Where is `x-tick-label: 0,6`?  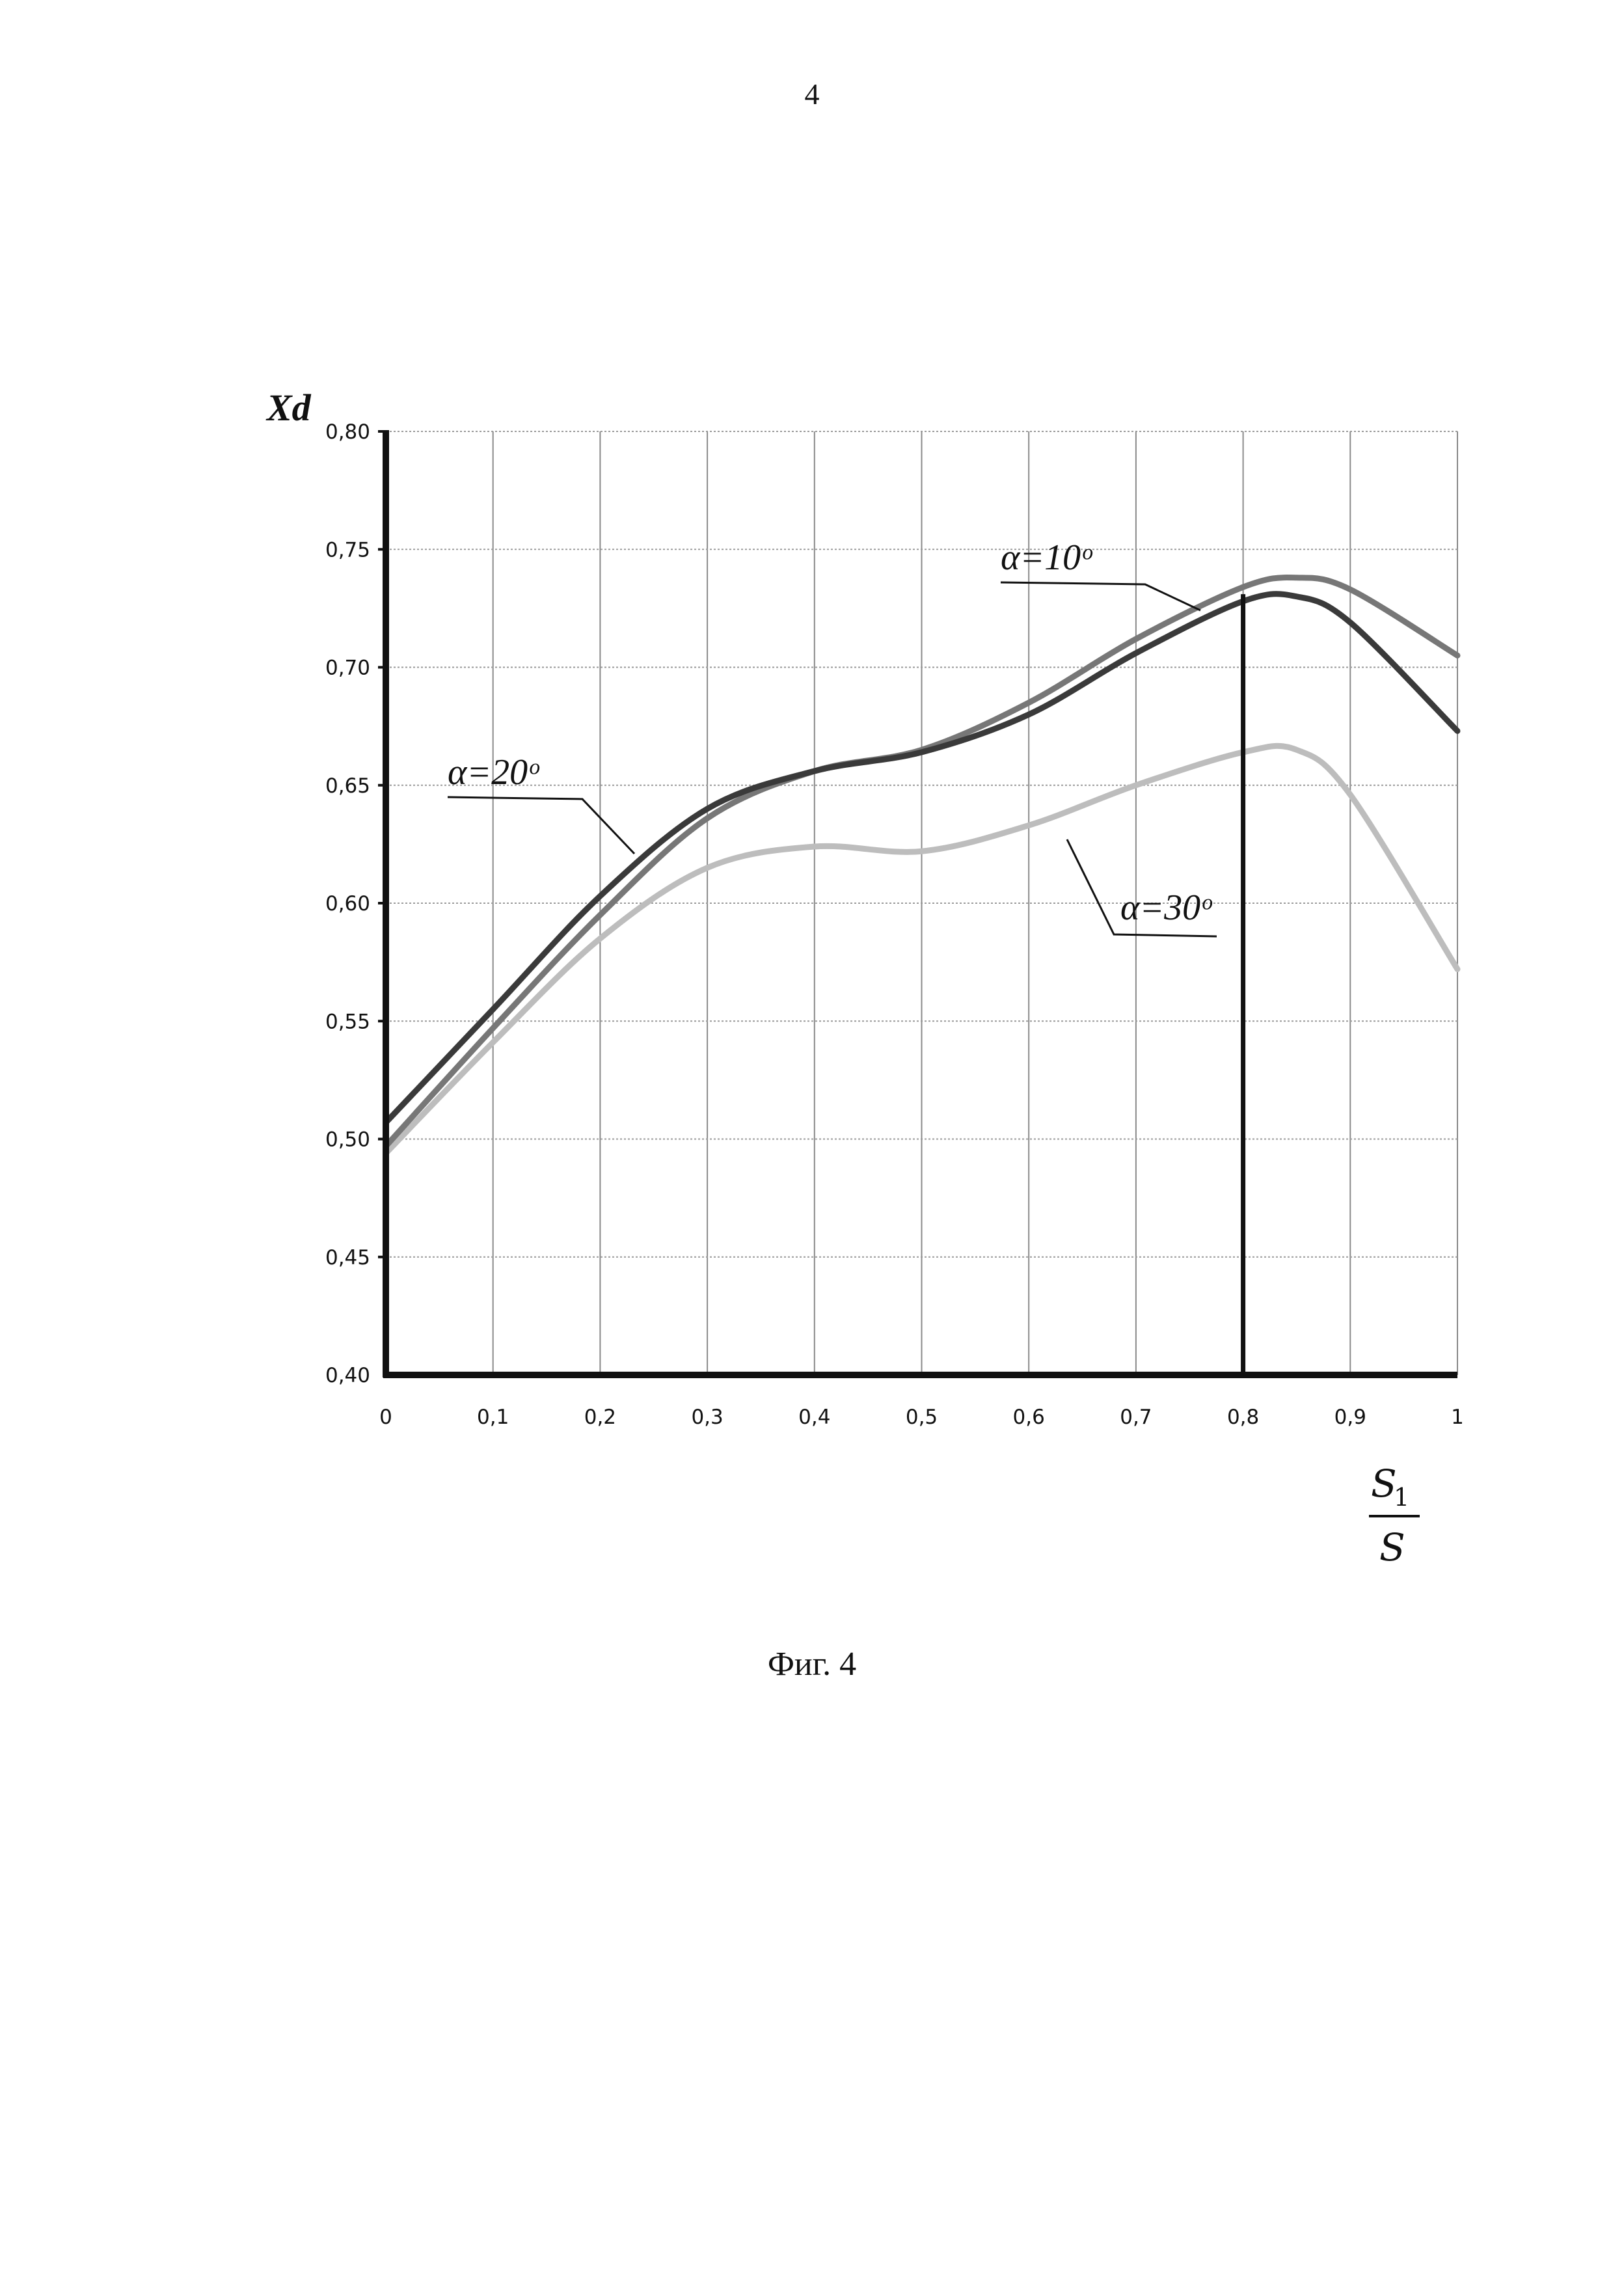 x-tick-label: 0,6 is located at coordinates (1029, 1417).